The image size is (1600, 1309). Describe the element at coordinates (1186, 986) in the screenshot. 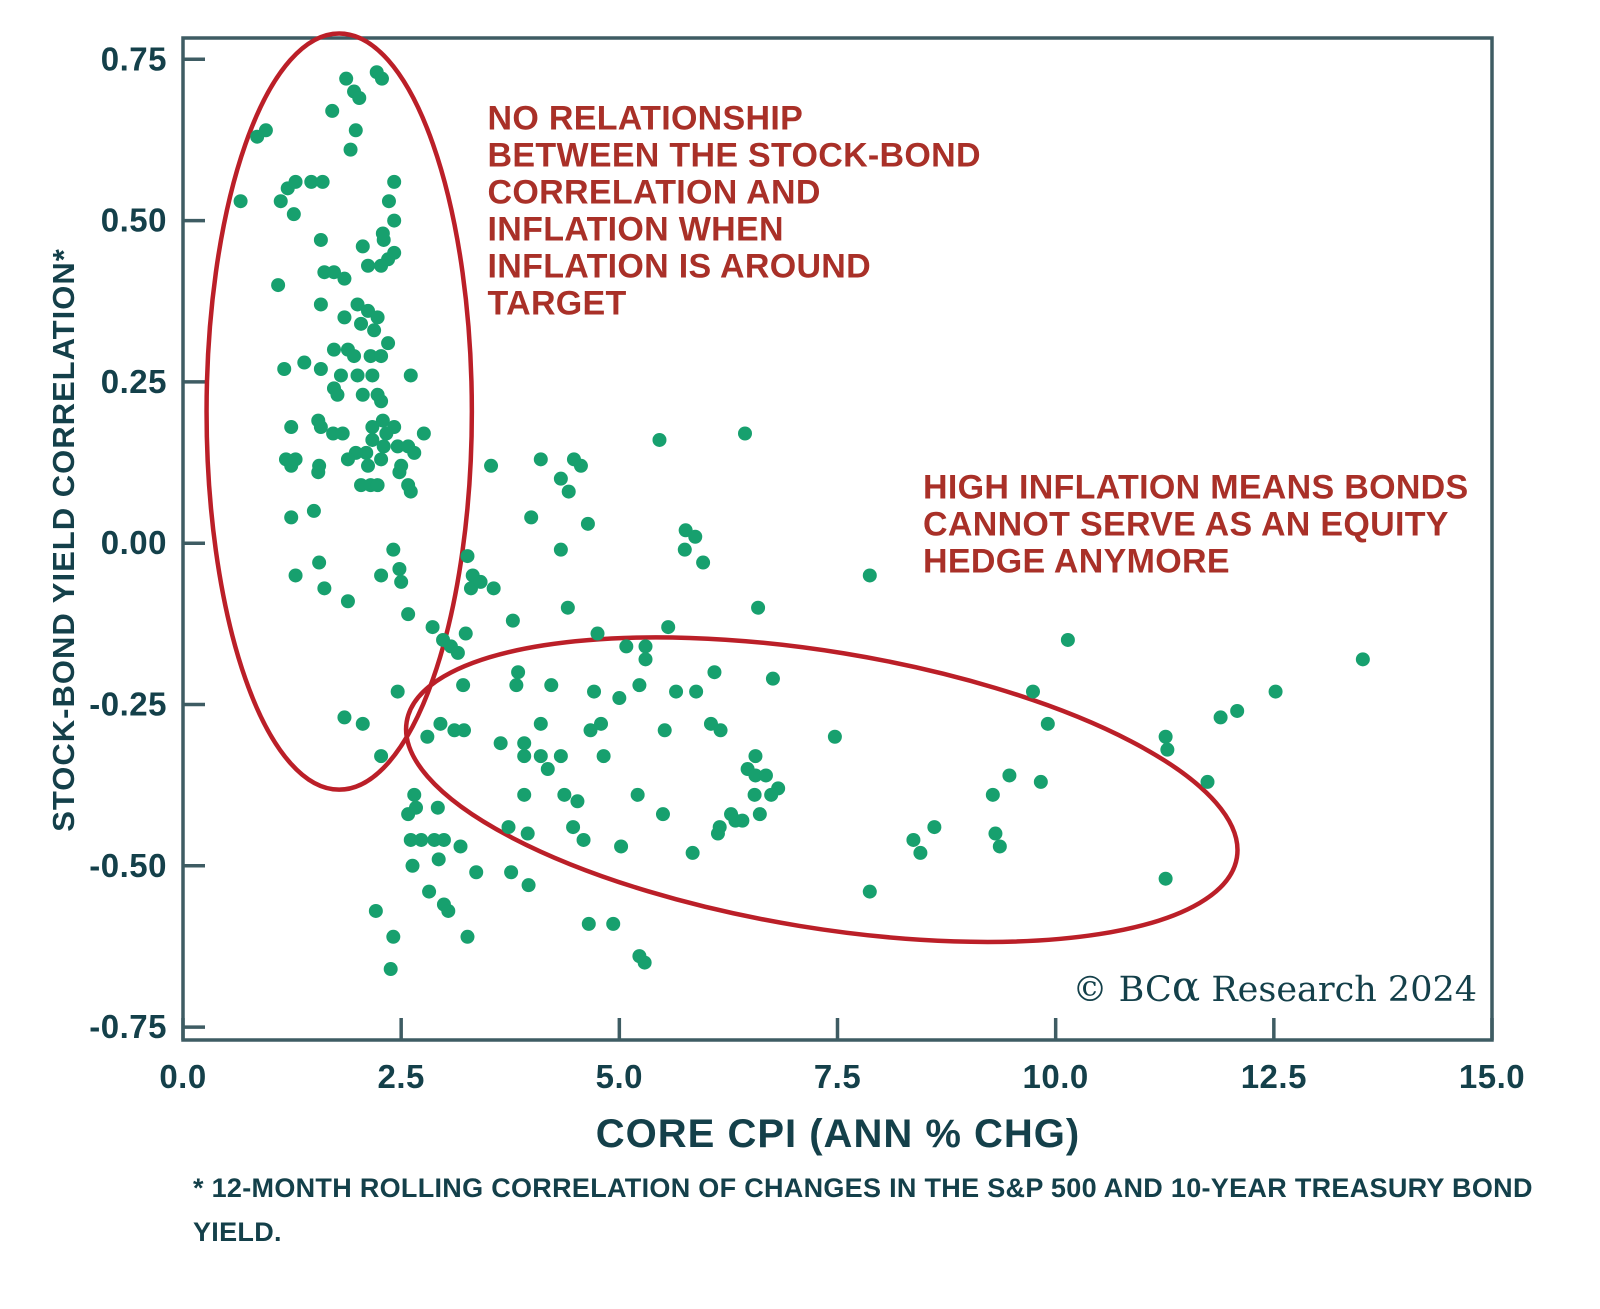

I see `copyright-alpha-glyph: α` at that location.